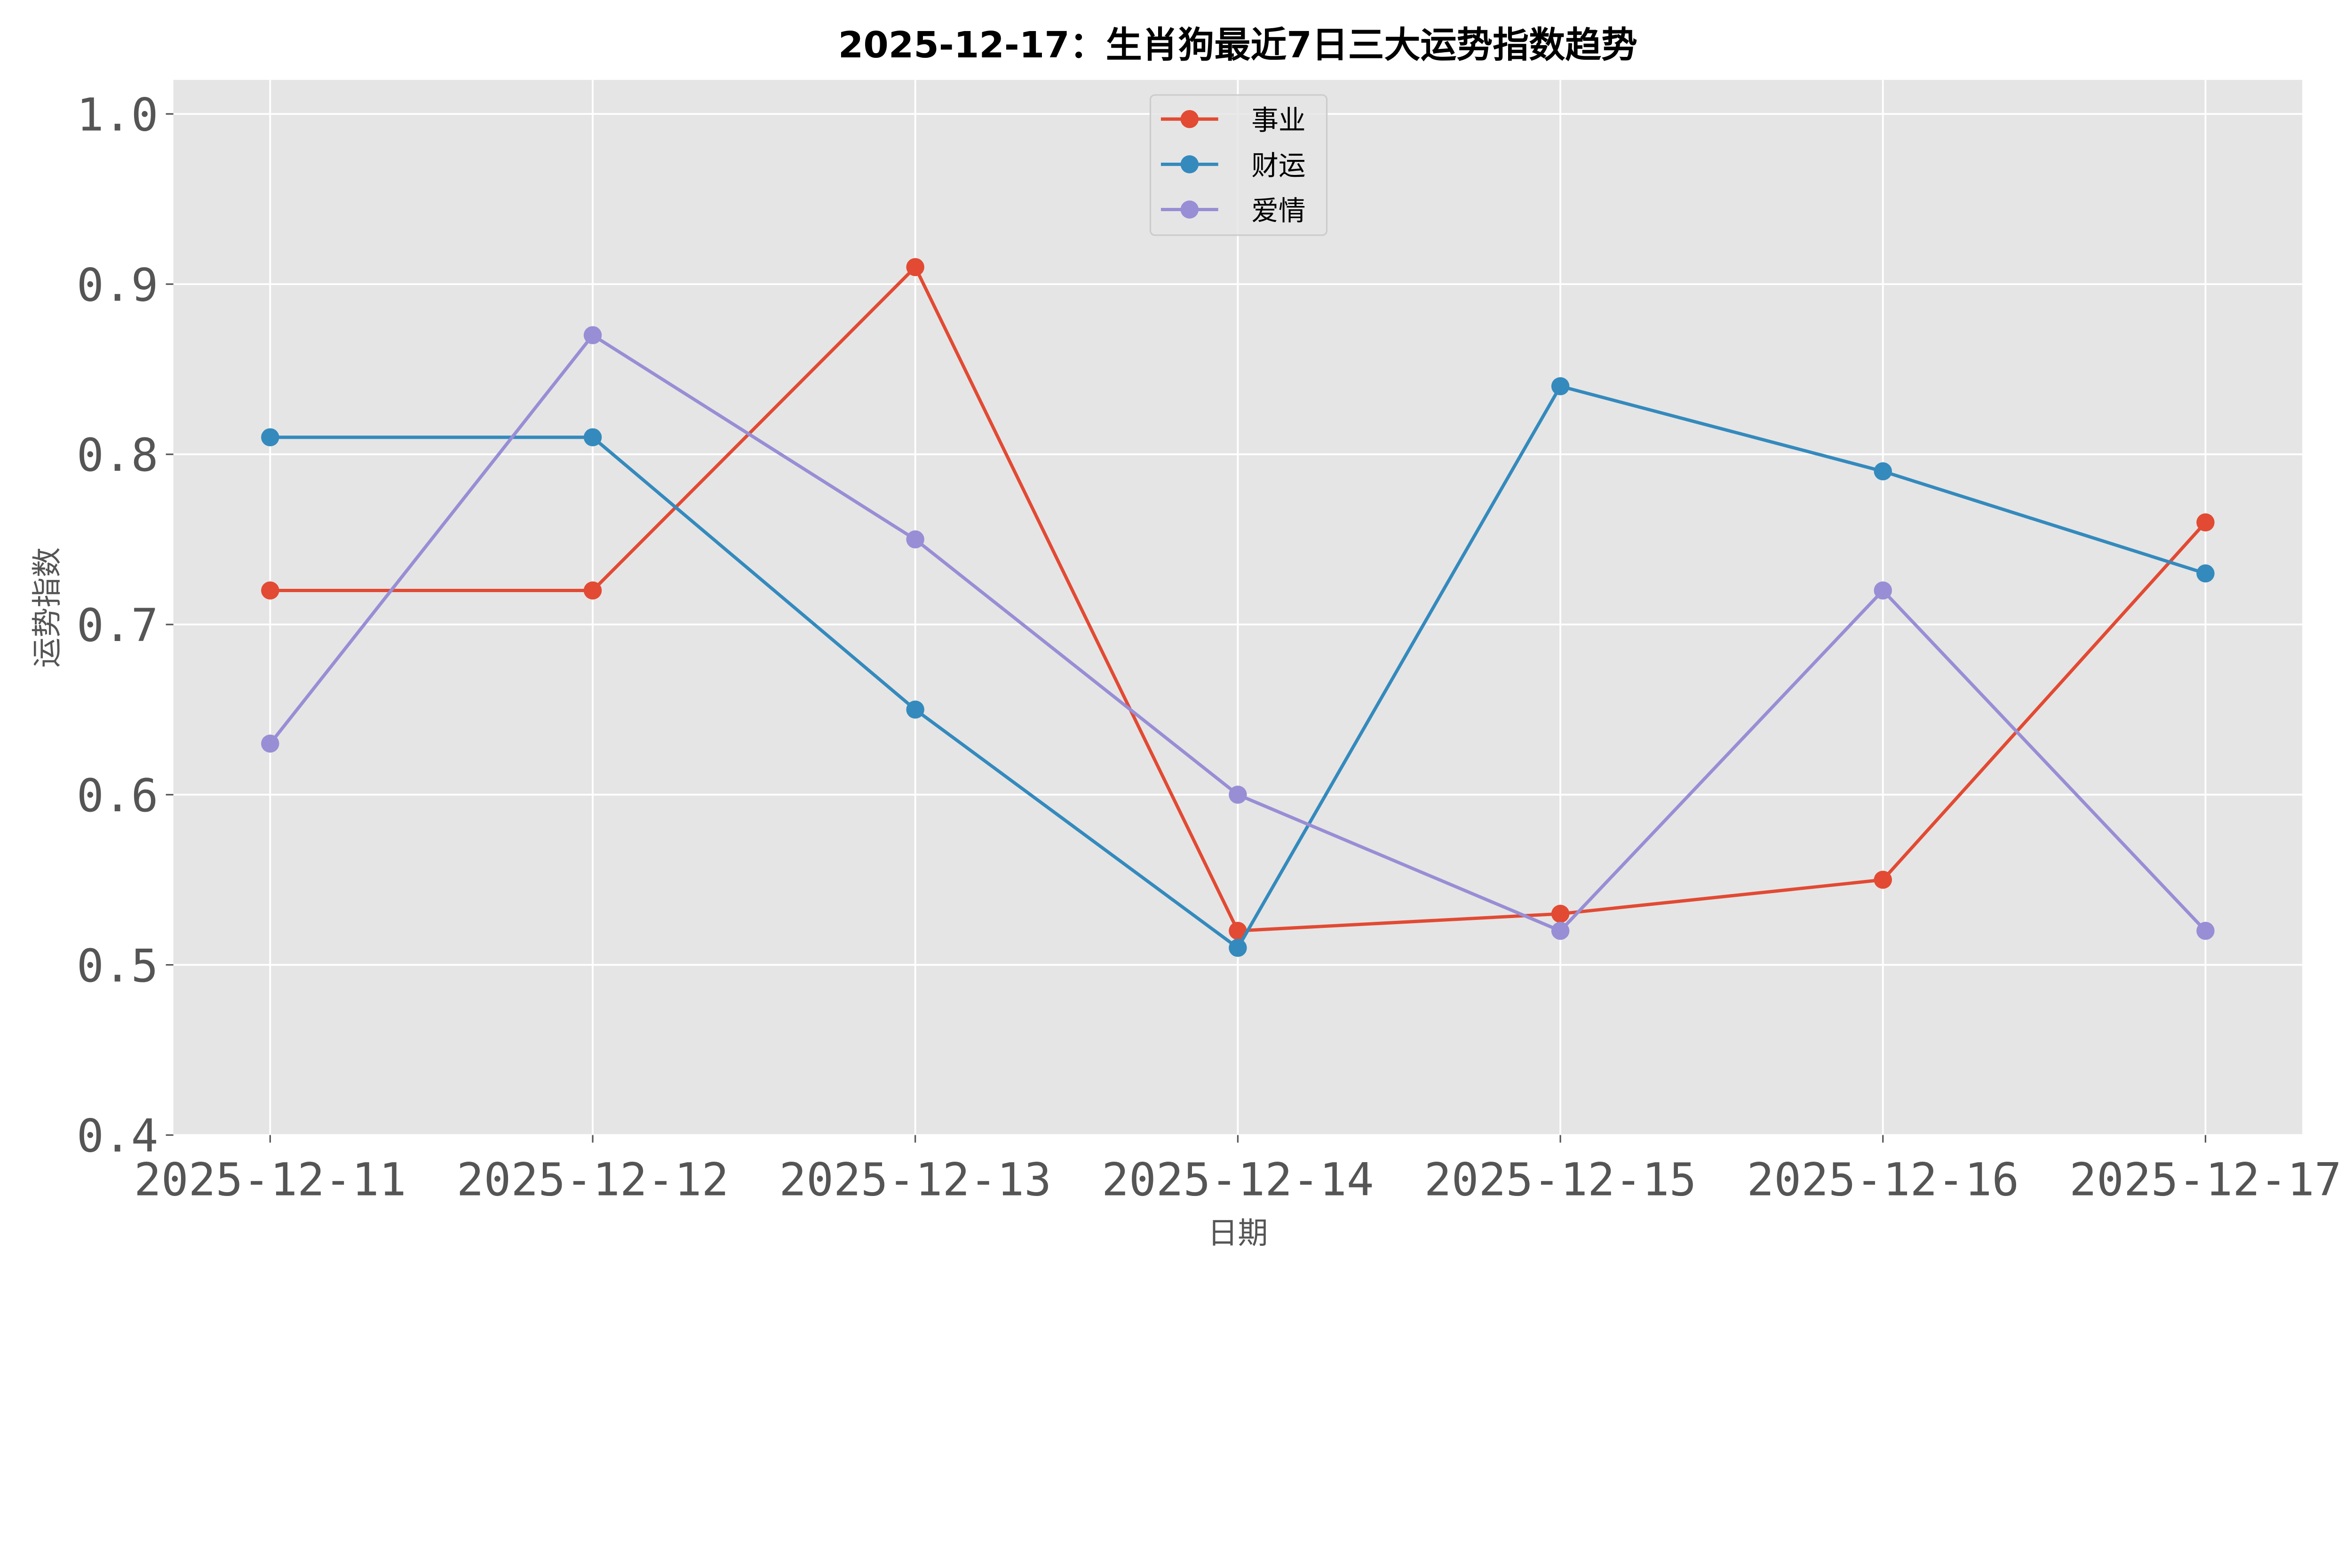  I want to click on legend-label: 事业, so click(1278, 120).